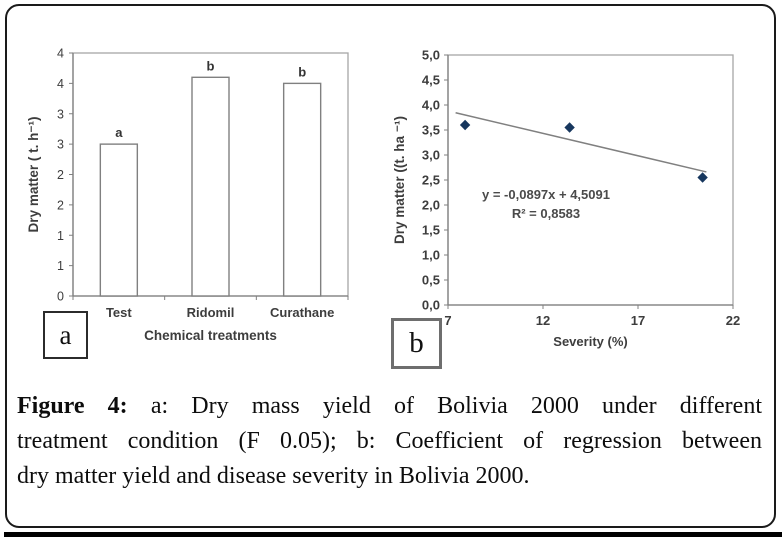  What do you see at coordinates (431, 180) in the screenshot?
I see `y-tick-label-b: 2,5` at bounding box center [431, 180].